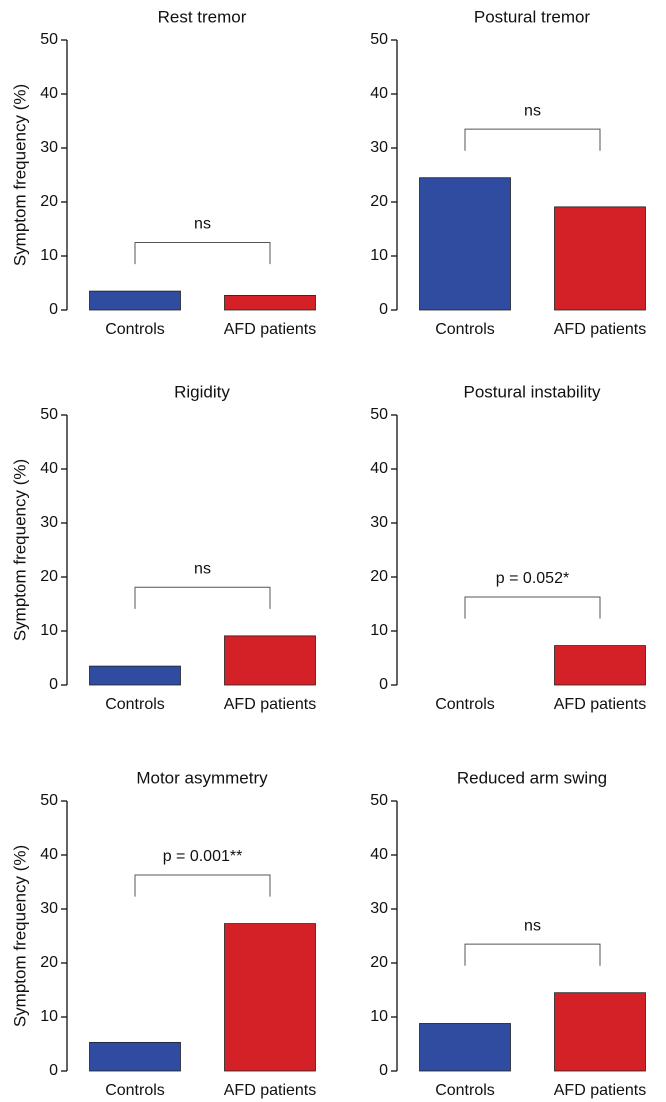  I want to click on significance-label: p = 0.001**, so click(203, 856).